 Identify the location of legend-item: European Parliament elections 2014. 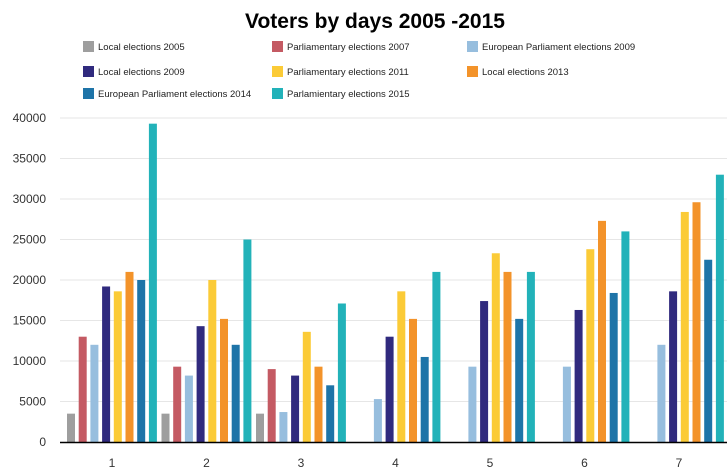
(167, 94).